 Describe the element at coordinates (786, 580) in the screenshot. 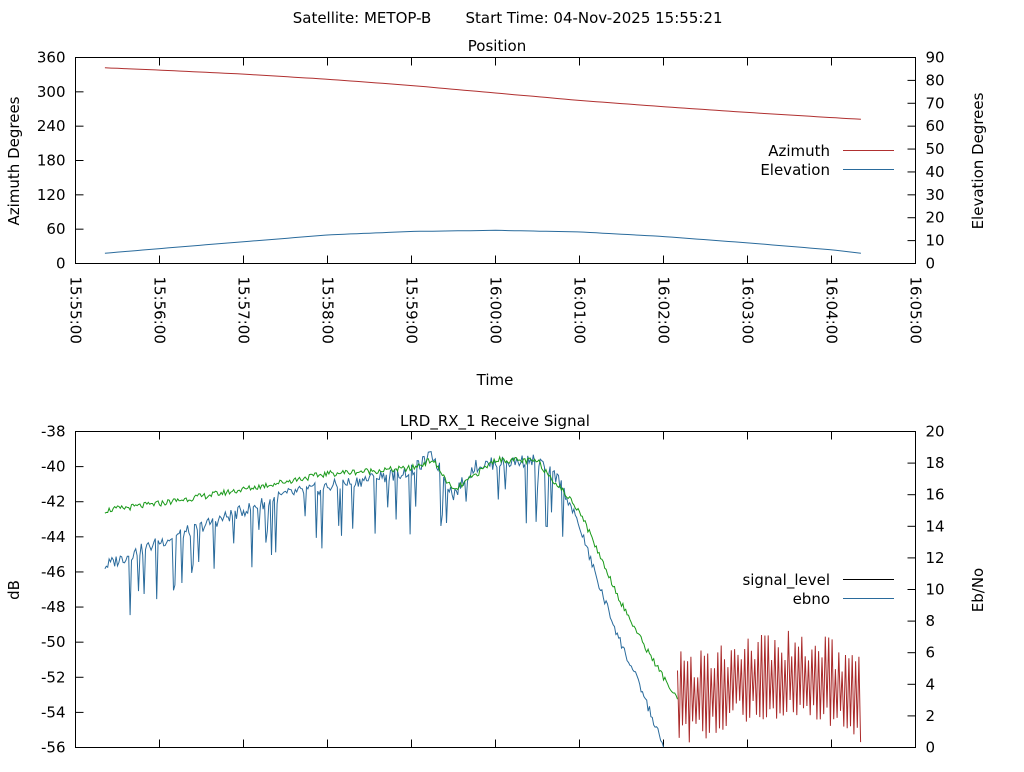

I see `legend-label-signal-level: signal_level` at that location.